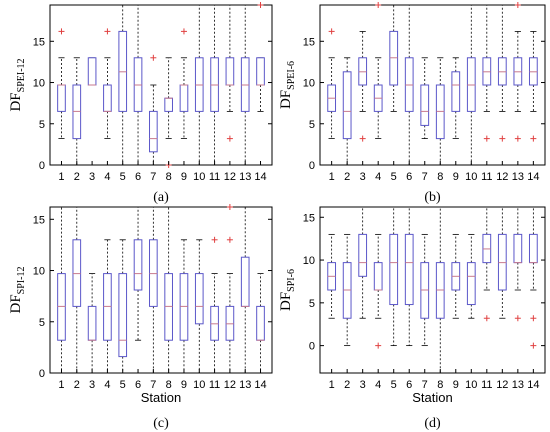 The height and width of the screenshot is (432, 550). Describe the element at coordinates (394, 177) in the screenshot. I see `x-tick-label: 5` at that location.